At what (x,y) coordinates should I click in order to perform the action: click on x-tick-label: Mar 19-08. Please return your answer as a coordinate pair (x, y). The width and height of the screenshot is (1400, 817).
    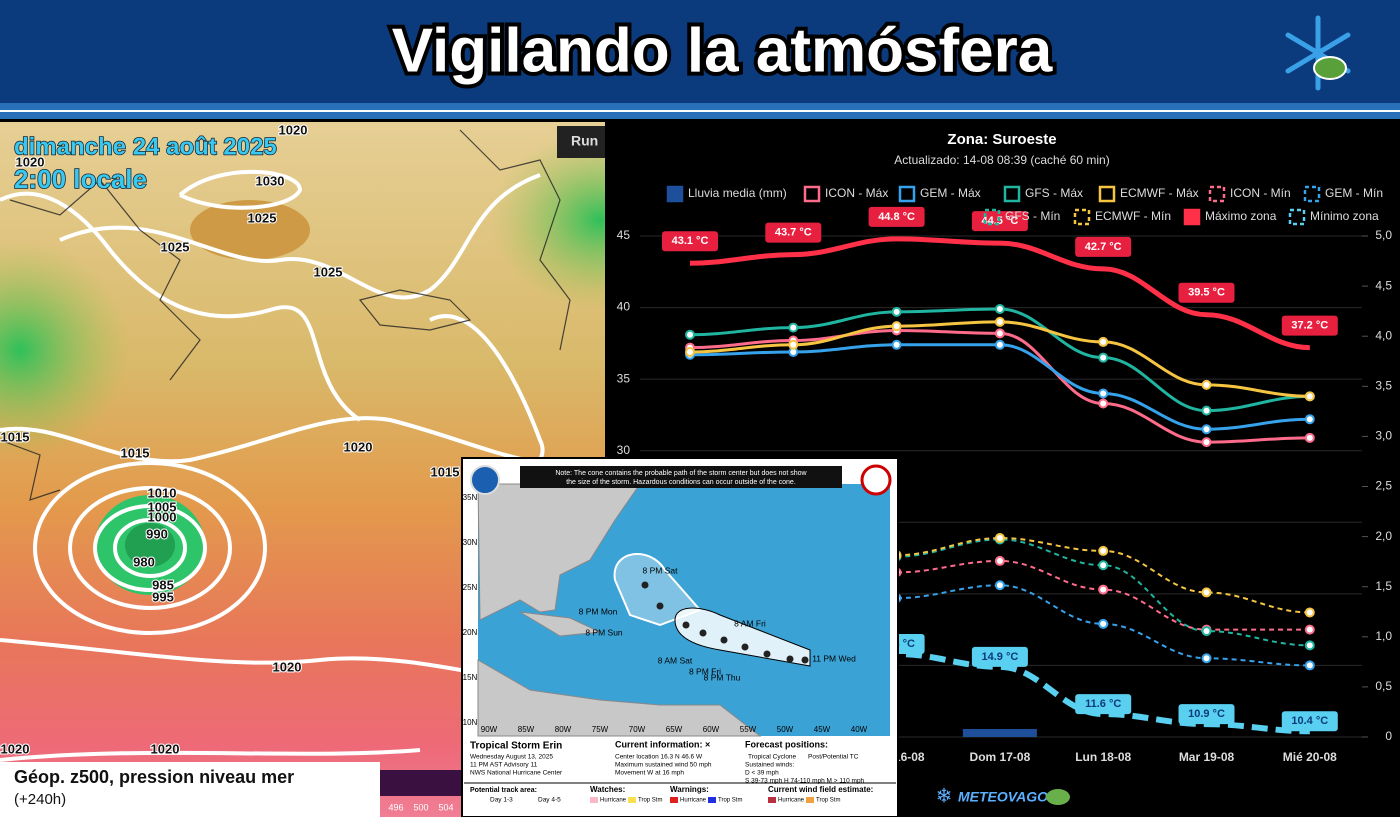
    Looking at the image, I should click on (1207, 757).